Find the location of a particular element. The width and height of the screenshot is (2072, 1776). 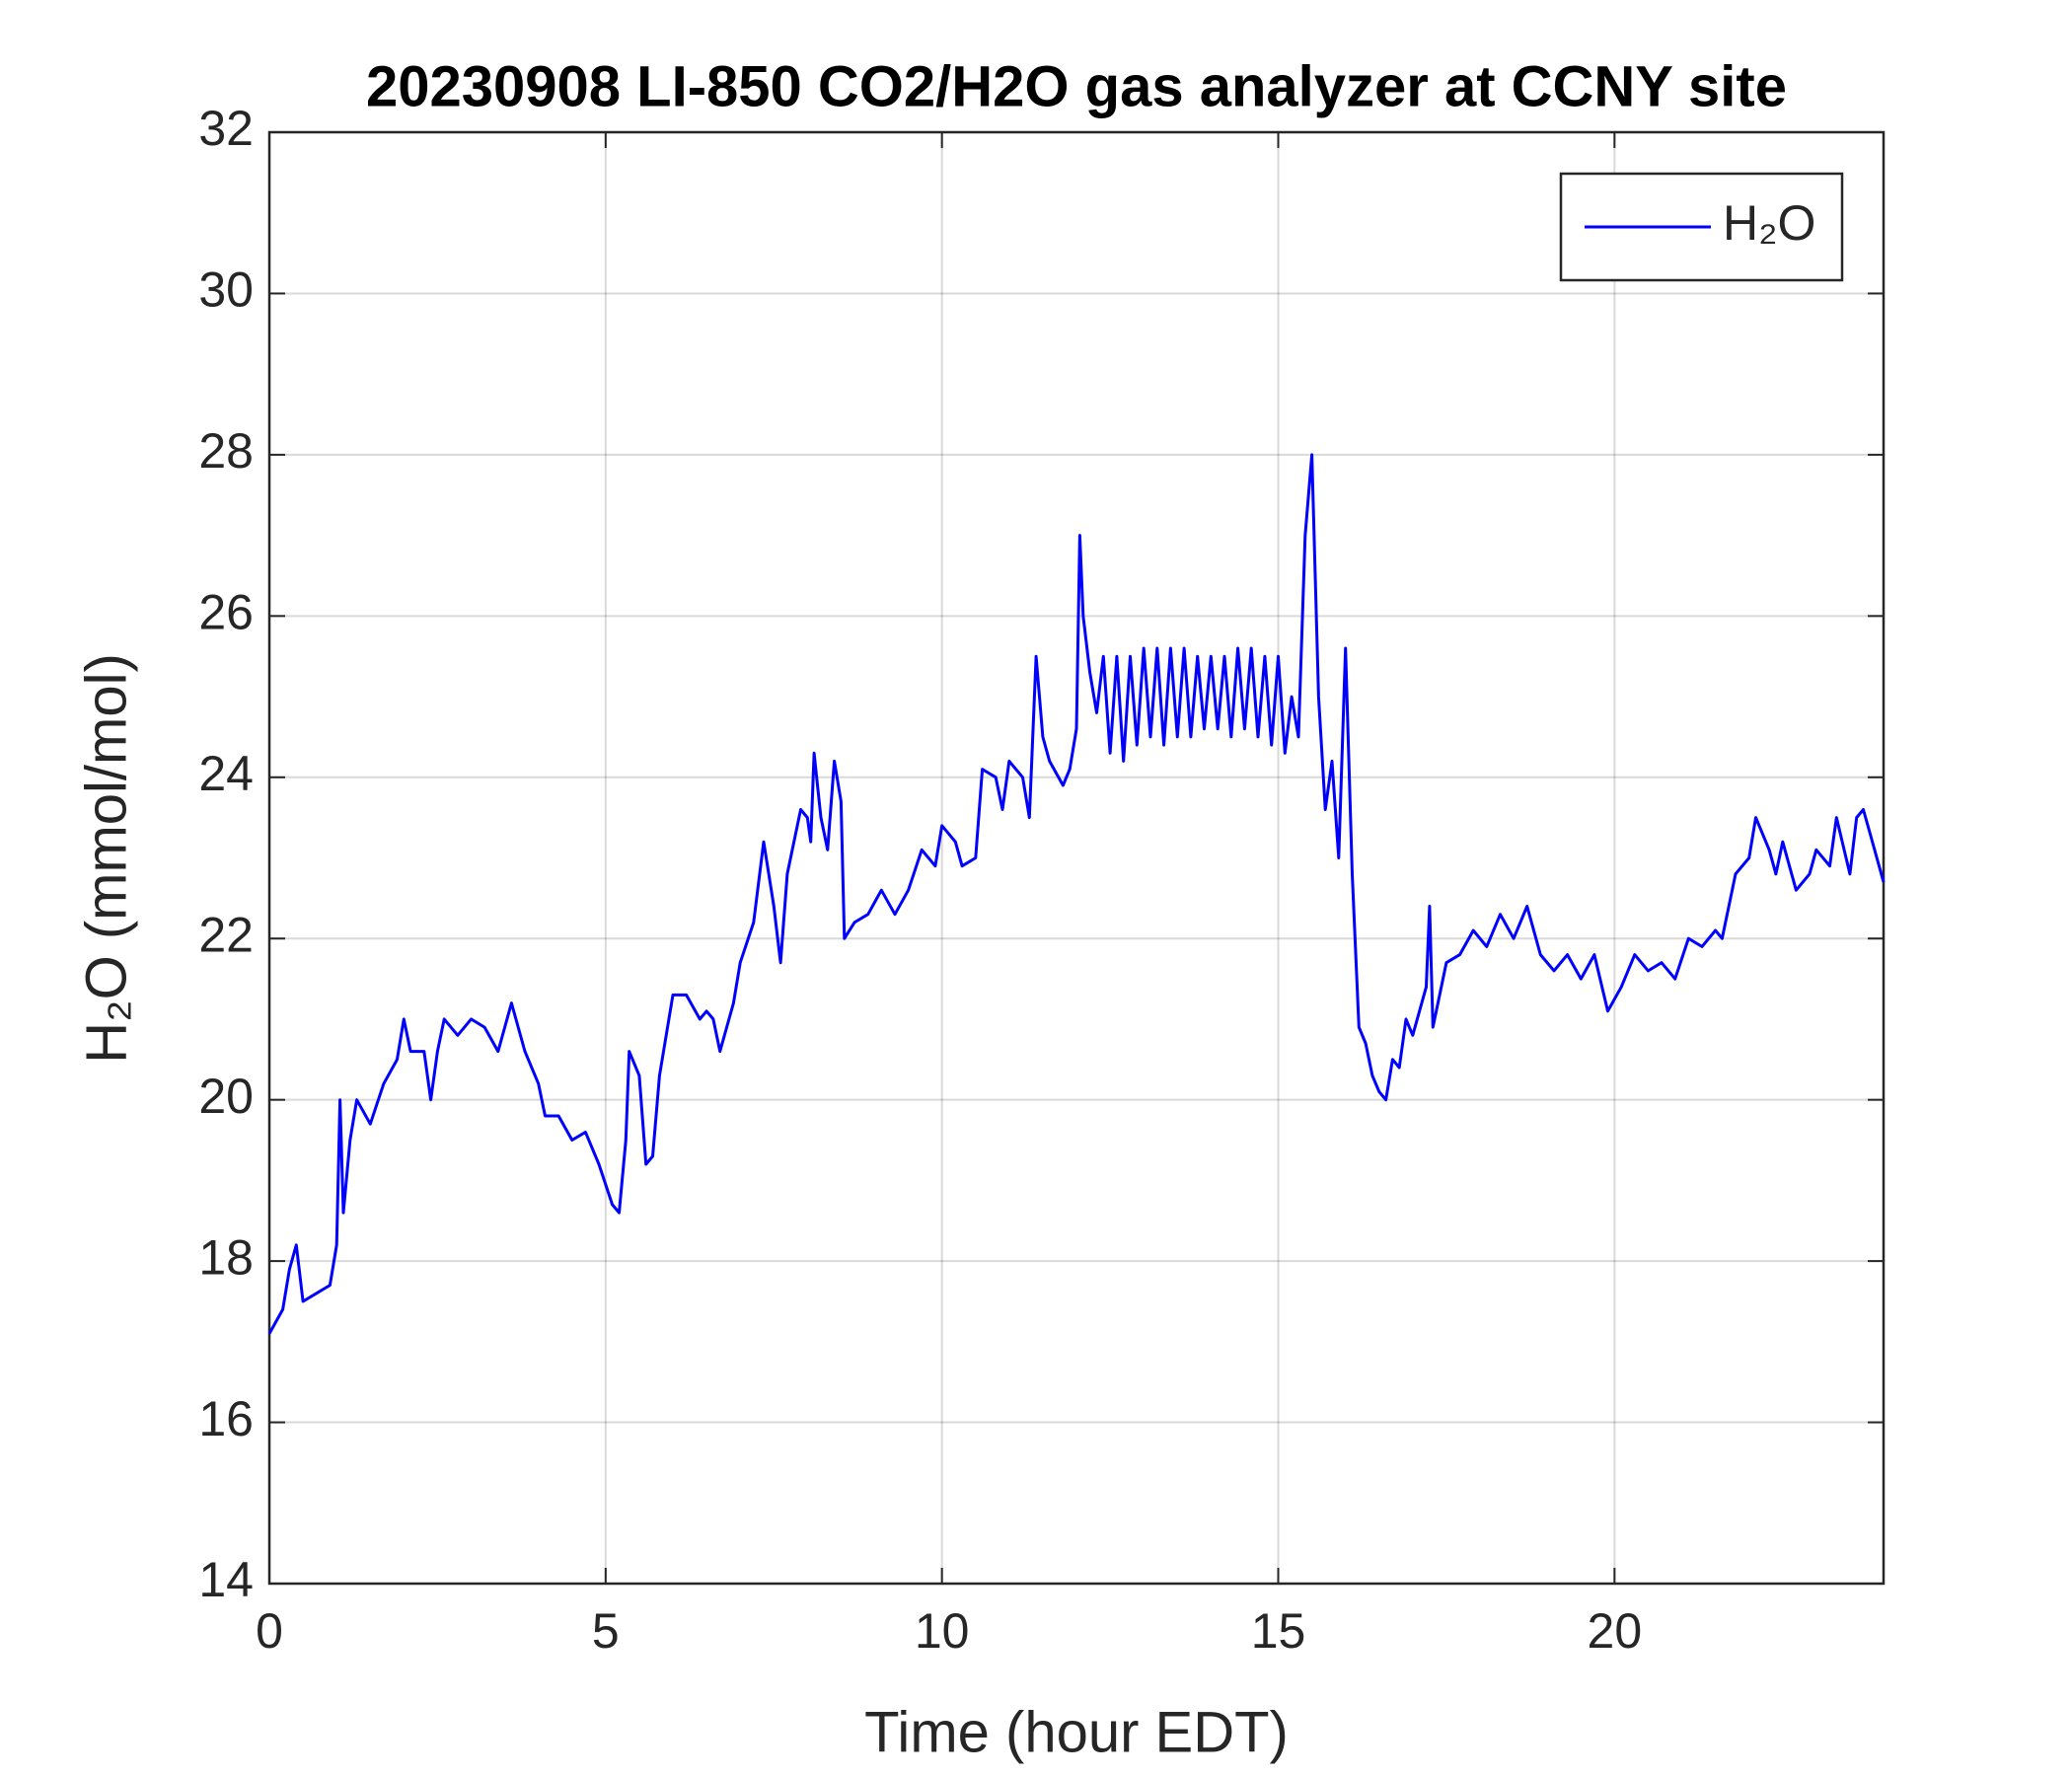

y-tick-label: 22 is located at coordinates (226, 935).